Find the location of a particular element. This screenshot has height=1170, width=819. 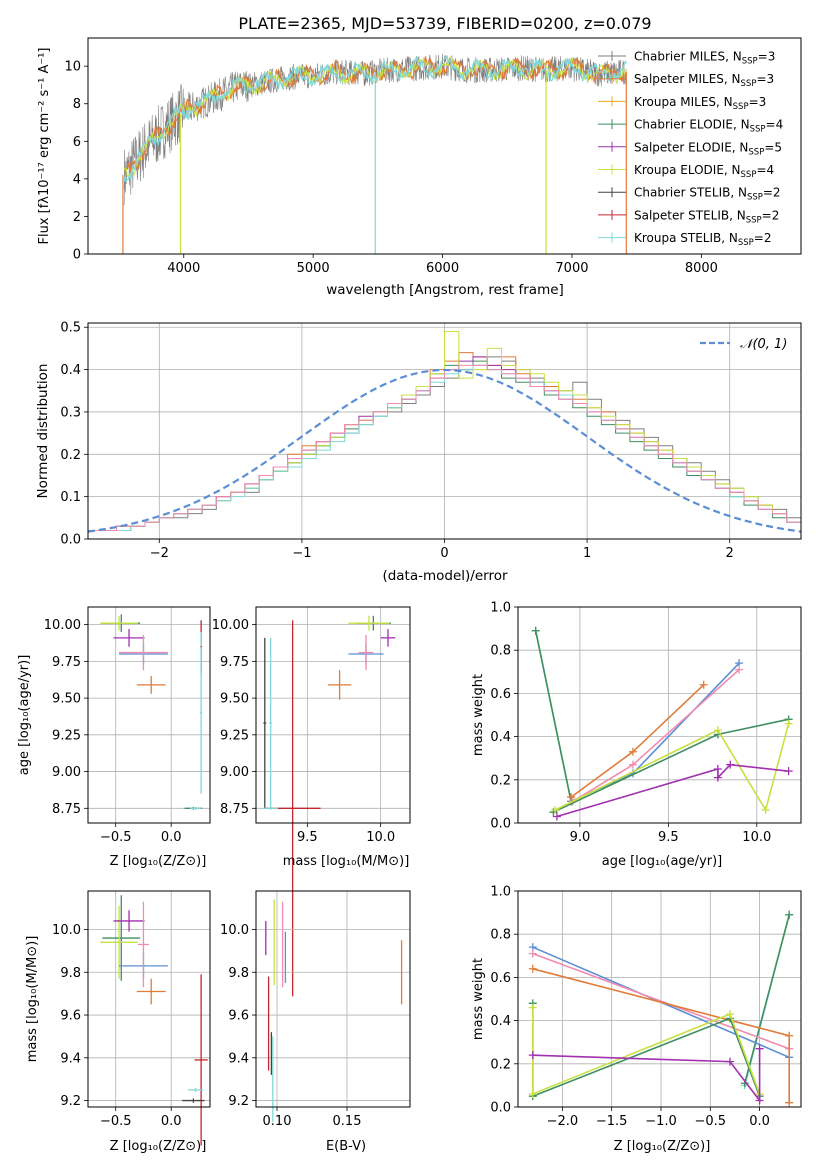

y-tick-label: 9.25 is located at coordinates (234, 735).